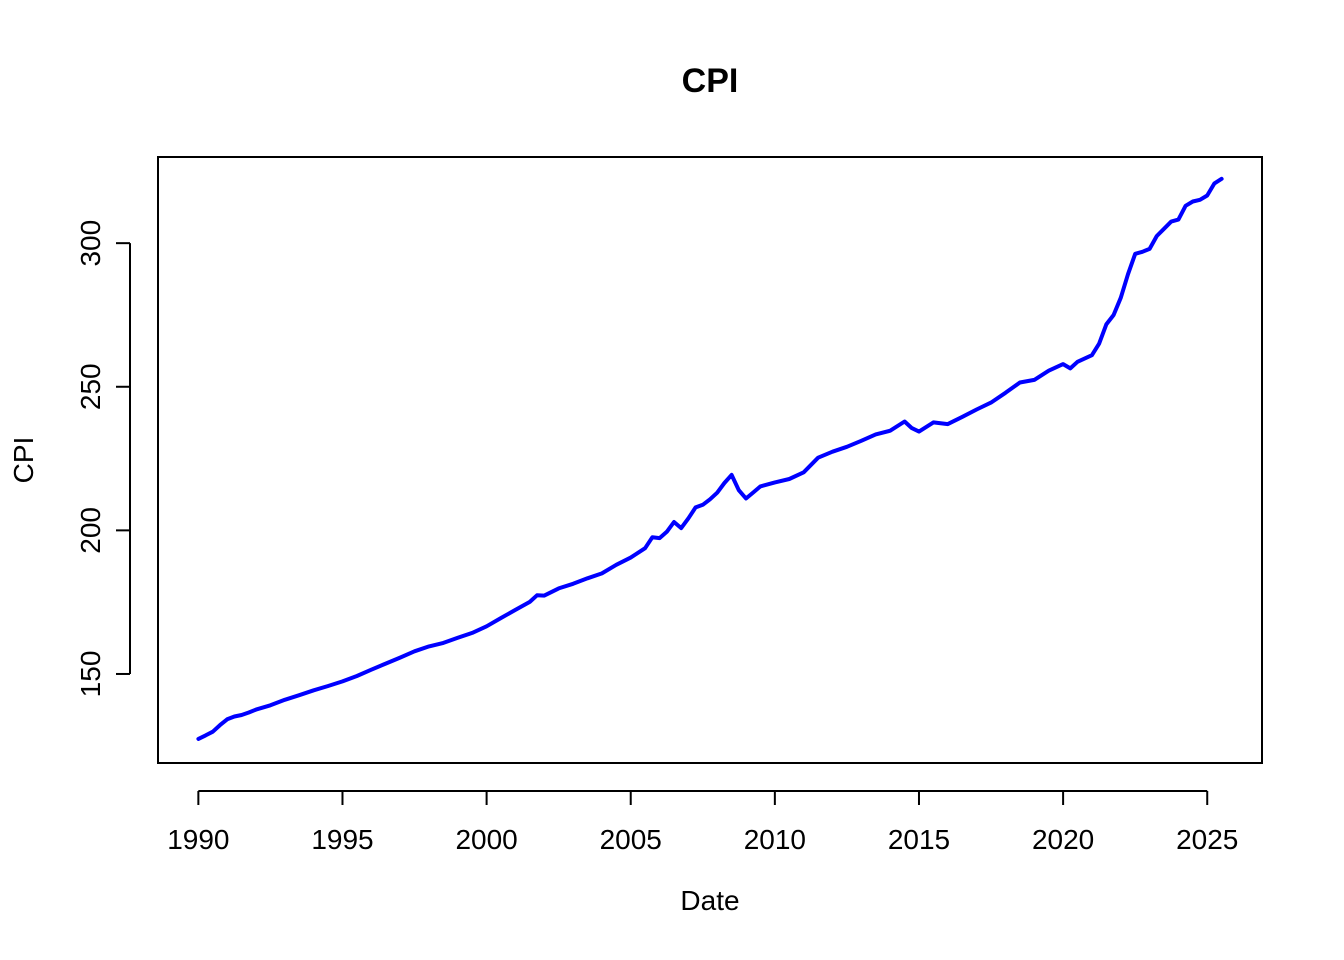 This screenshot has height=960, width=1344. Describe the element at coordinates (710, 81) in the screenshot. I see `chart-title: CPI` at that location.